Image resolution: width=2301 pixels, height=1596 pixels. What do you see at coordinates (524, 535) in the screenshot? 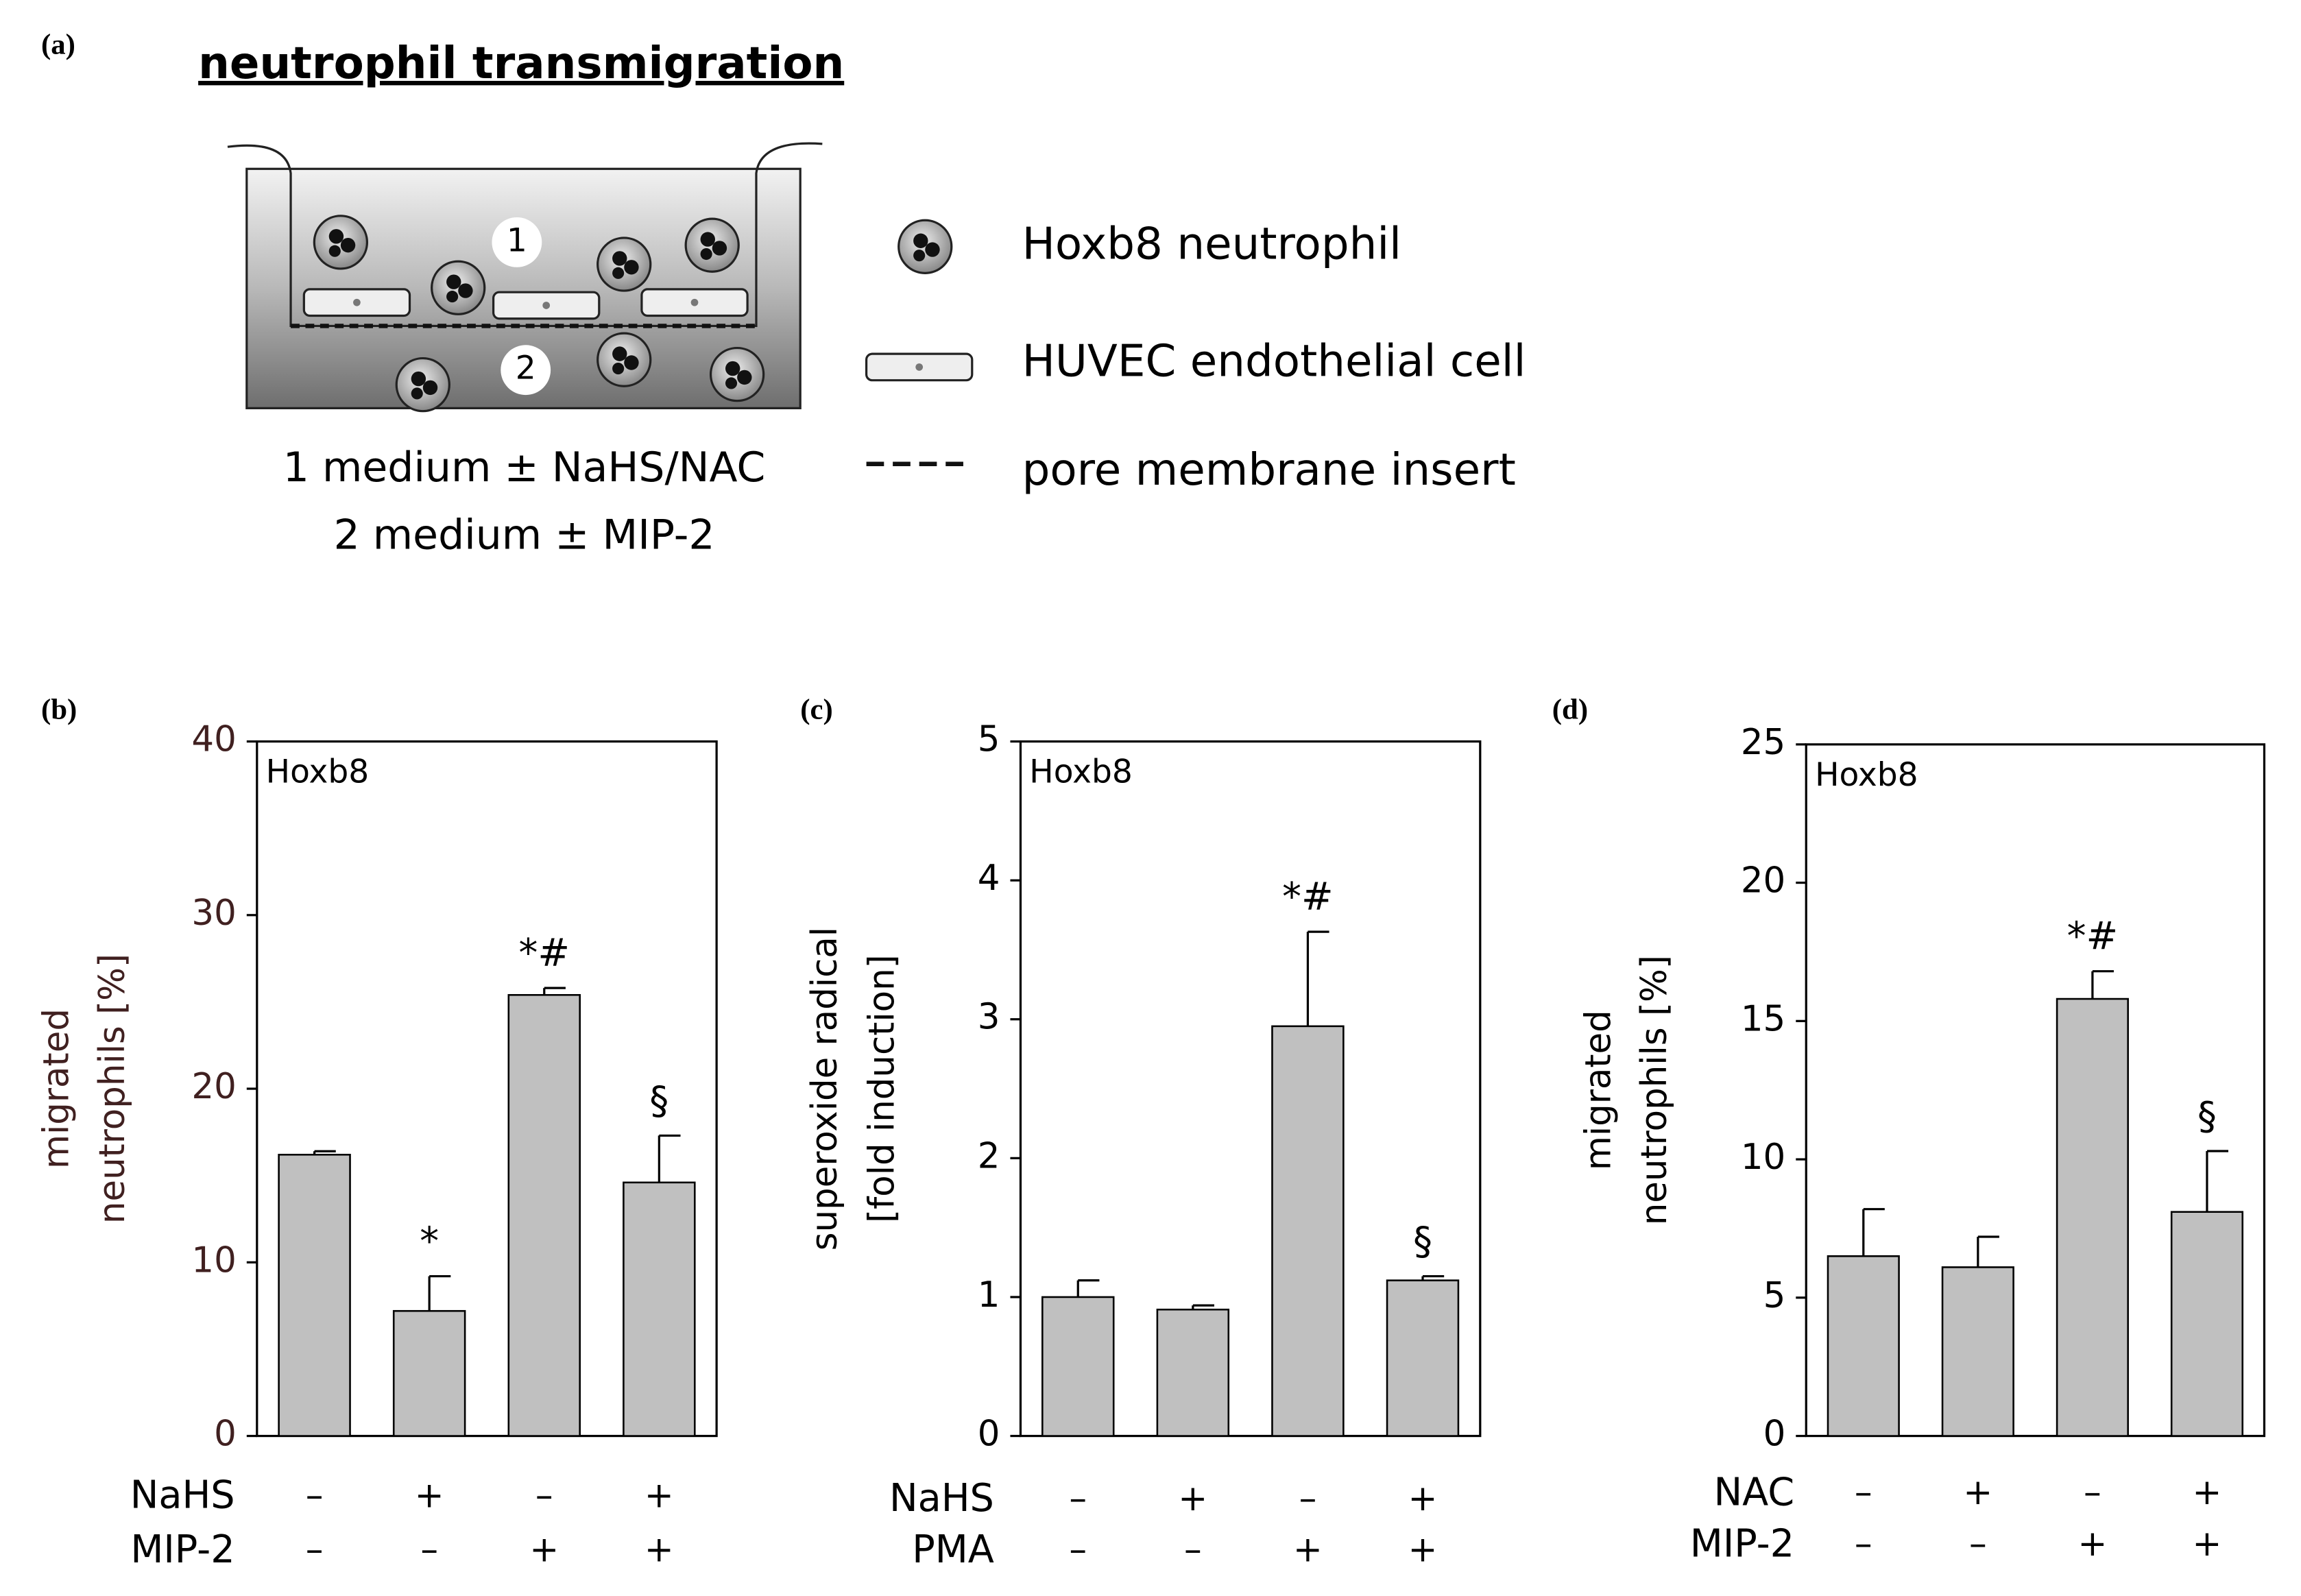
I see `caption: 2 medium ± MIP-2` at bounding box center [524, 535].